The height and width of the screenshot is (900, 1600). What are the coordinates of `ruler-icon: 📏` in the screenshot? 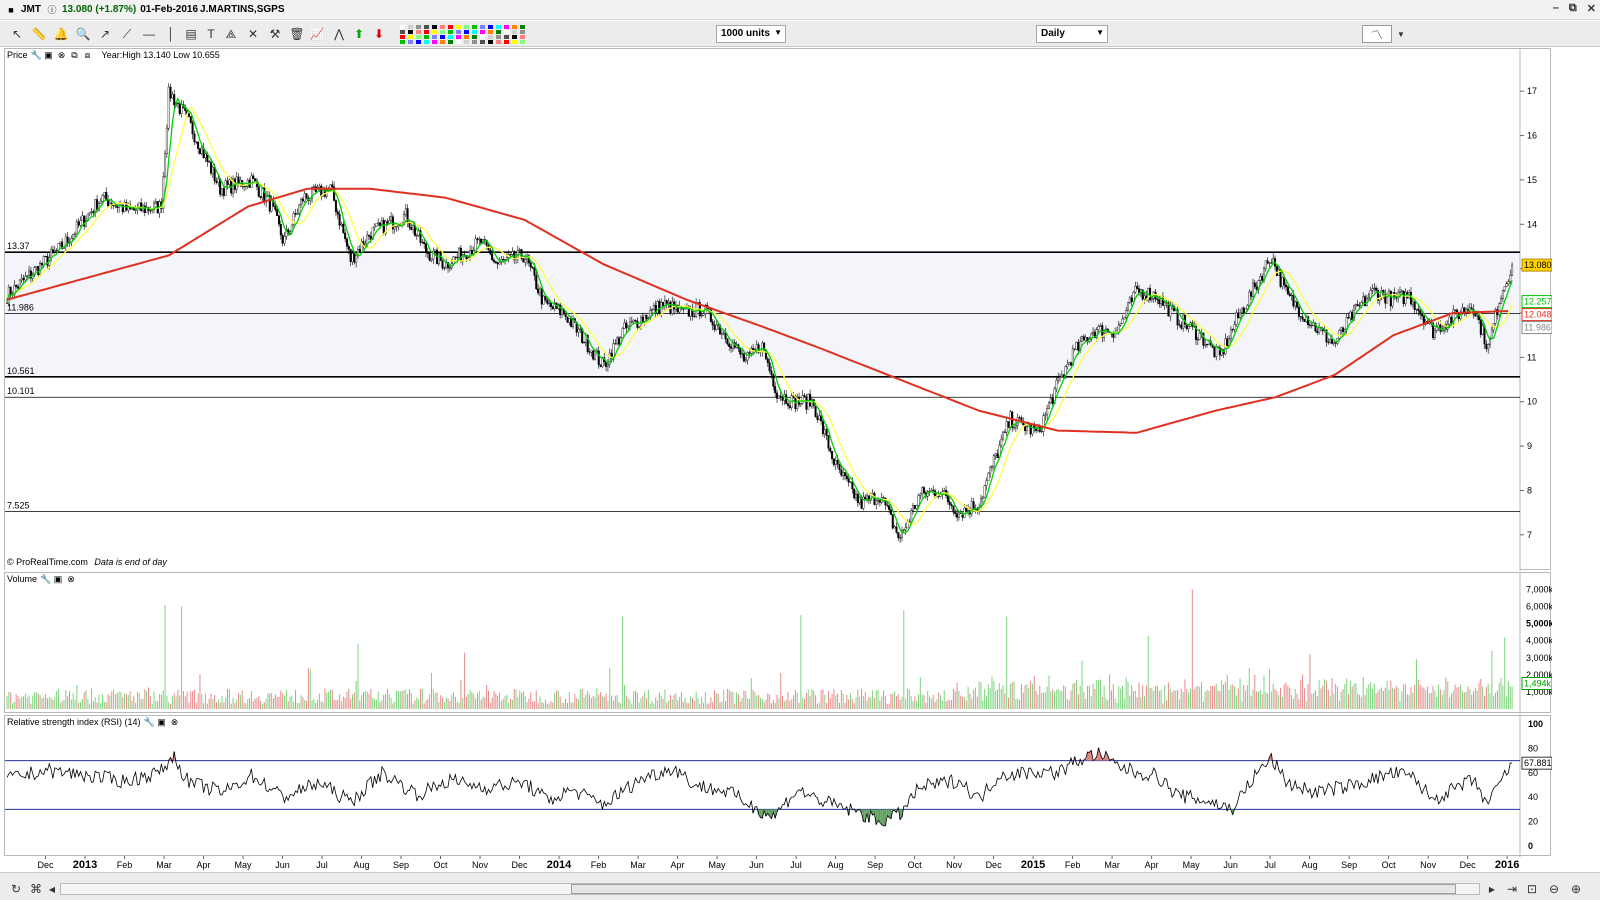 It's located at (39, 34).